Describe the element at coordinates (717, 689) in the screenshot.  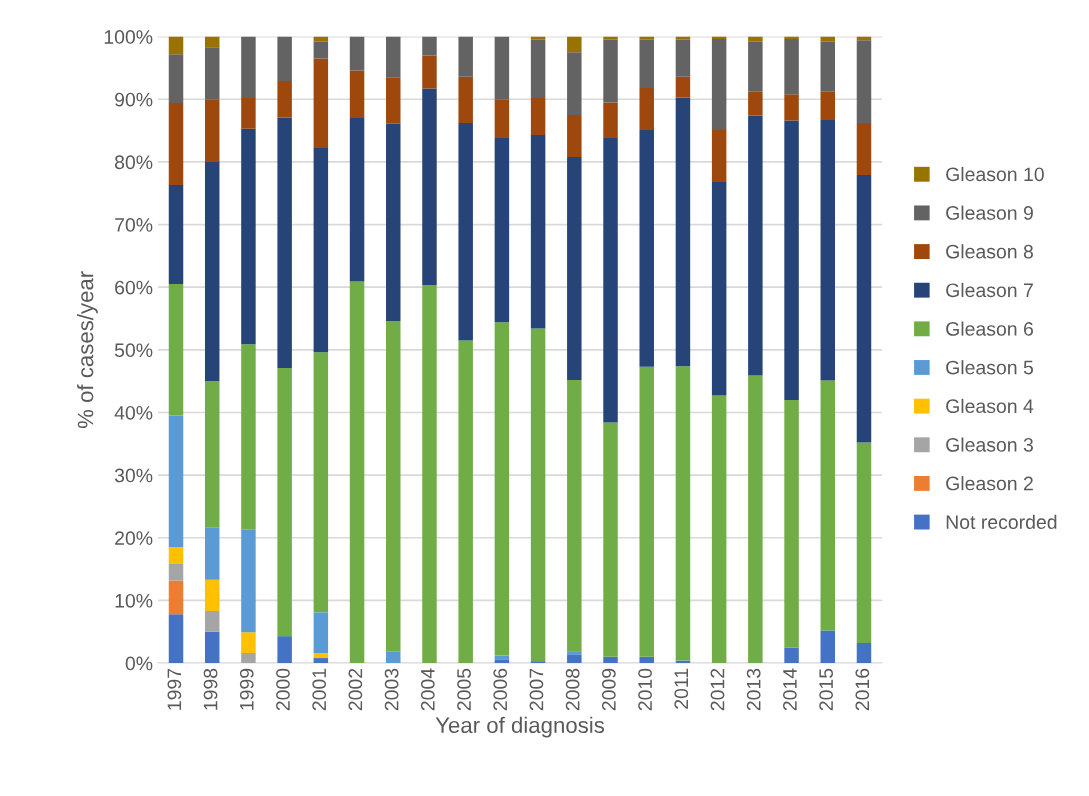
I see `x-tick-label: 2012` at that location.